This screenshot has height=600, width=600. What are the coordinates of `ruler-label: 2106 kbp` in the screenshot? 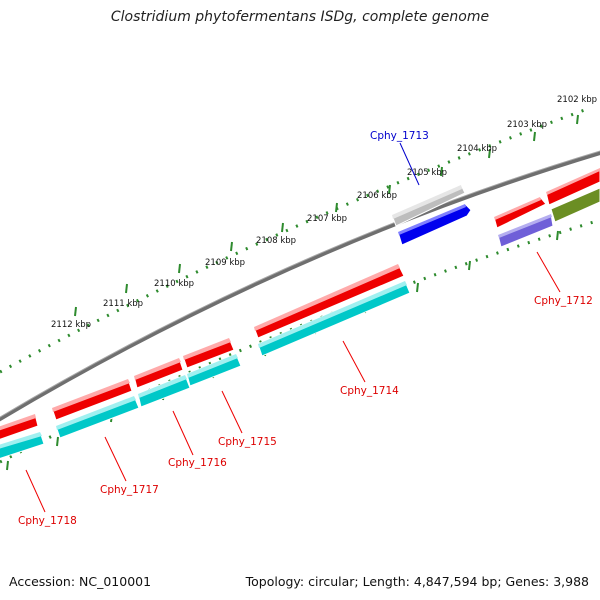 It's located at (377, 196).